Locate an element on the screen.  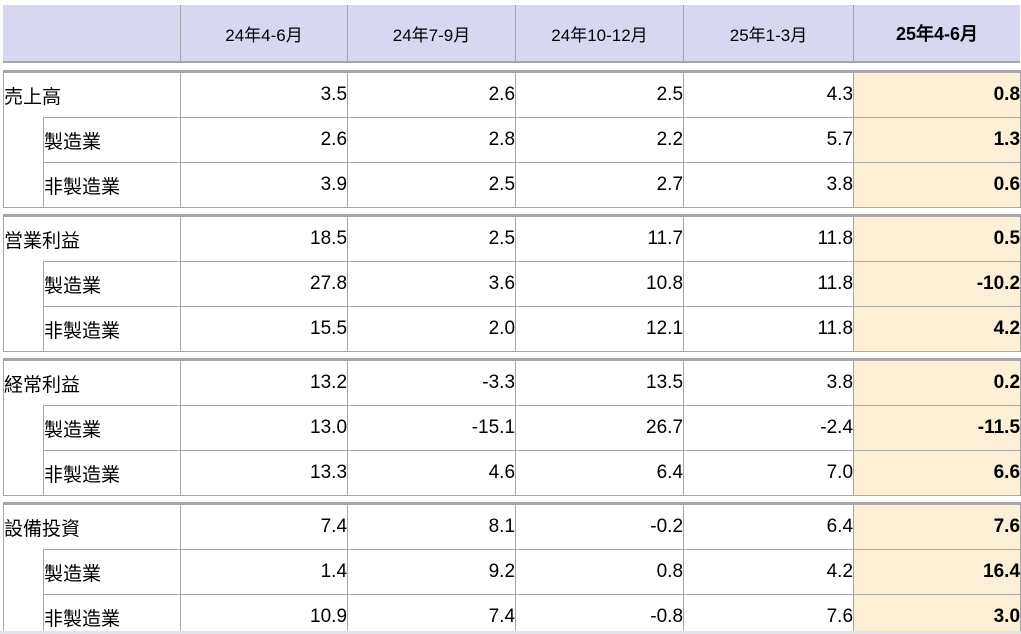
header-col-25q1: 25年1-3月 is located at coordinates (768, 33).